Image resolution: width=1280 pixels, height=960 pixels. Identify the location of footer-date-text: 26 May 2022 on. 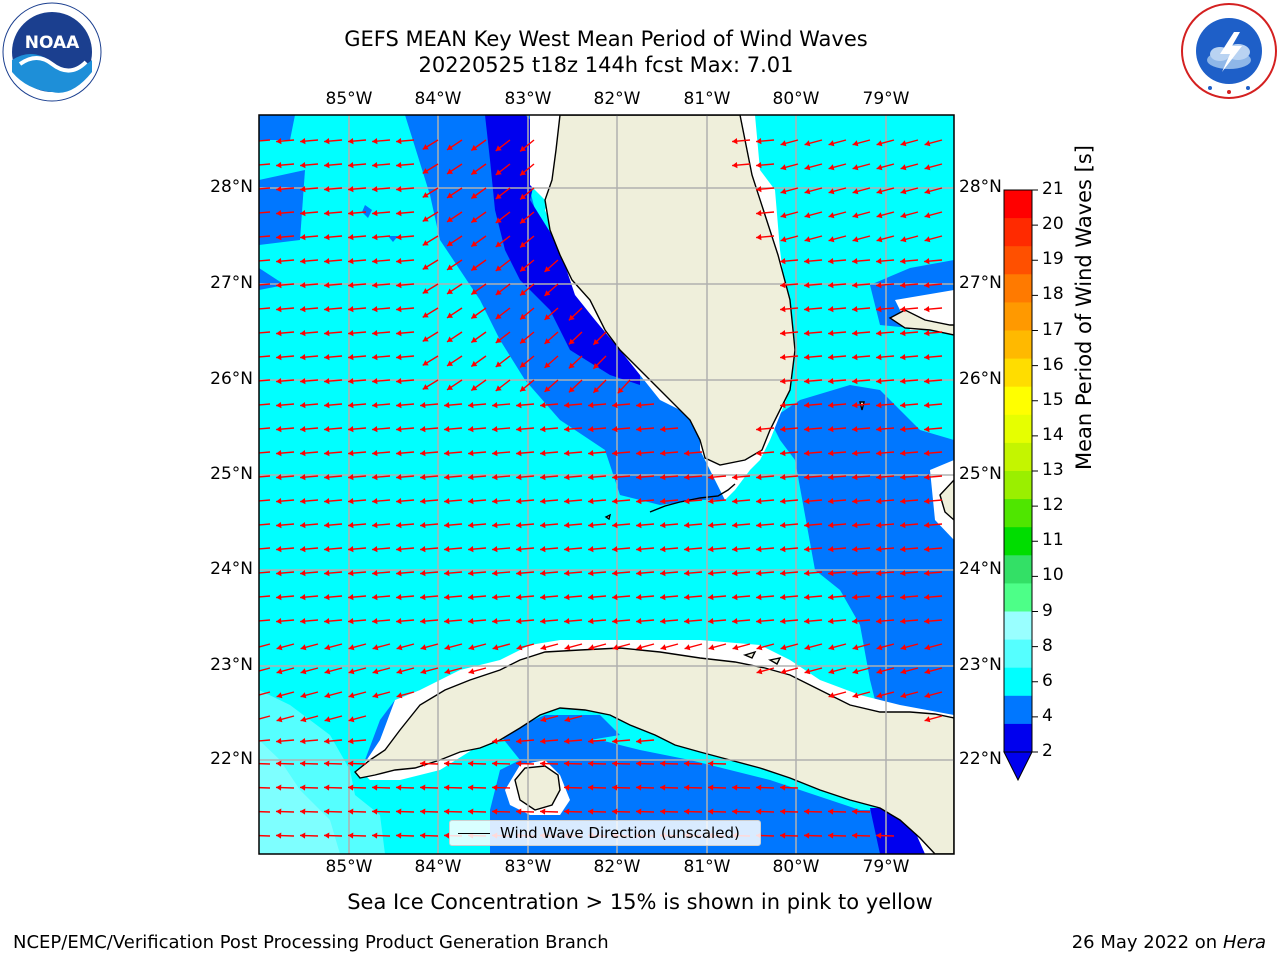
(1144, 942).